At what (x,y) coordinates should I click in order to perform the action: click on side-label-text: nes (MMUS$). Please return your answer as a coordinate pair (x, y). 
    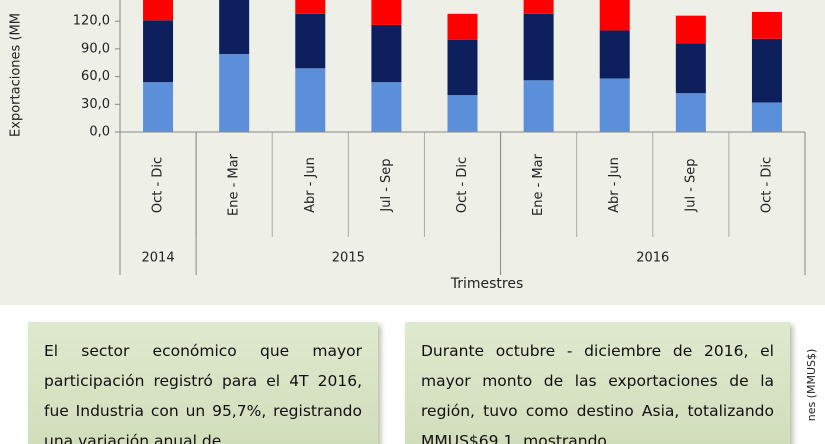
    Looking at the image, I should click on (811, 385).